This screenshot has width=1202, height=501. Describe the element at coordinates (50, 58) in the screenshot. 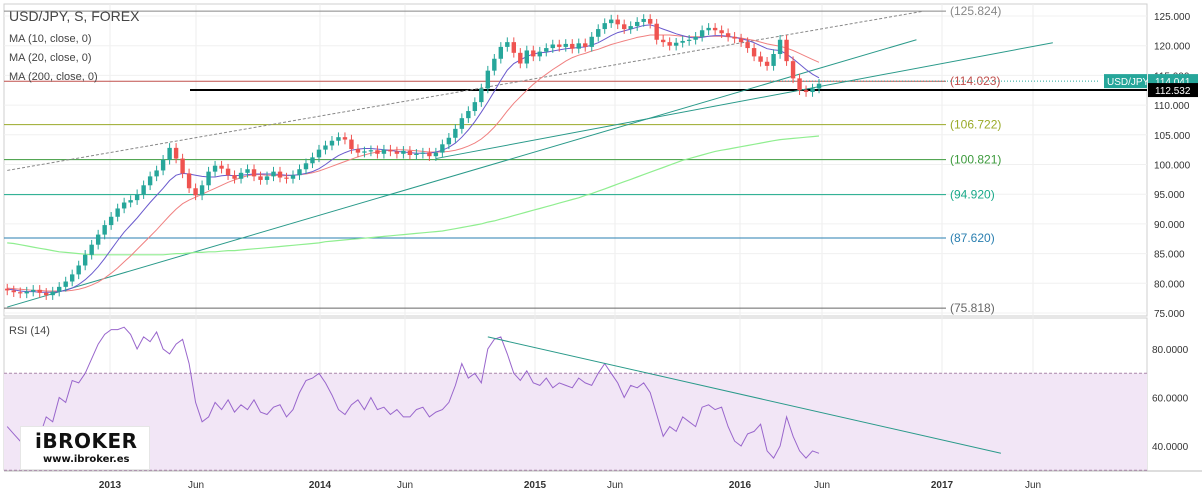

I see `overlay-label: MA (20, close, 0)` at that location.